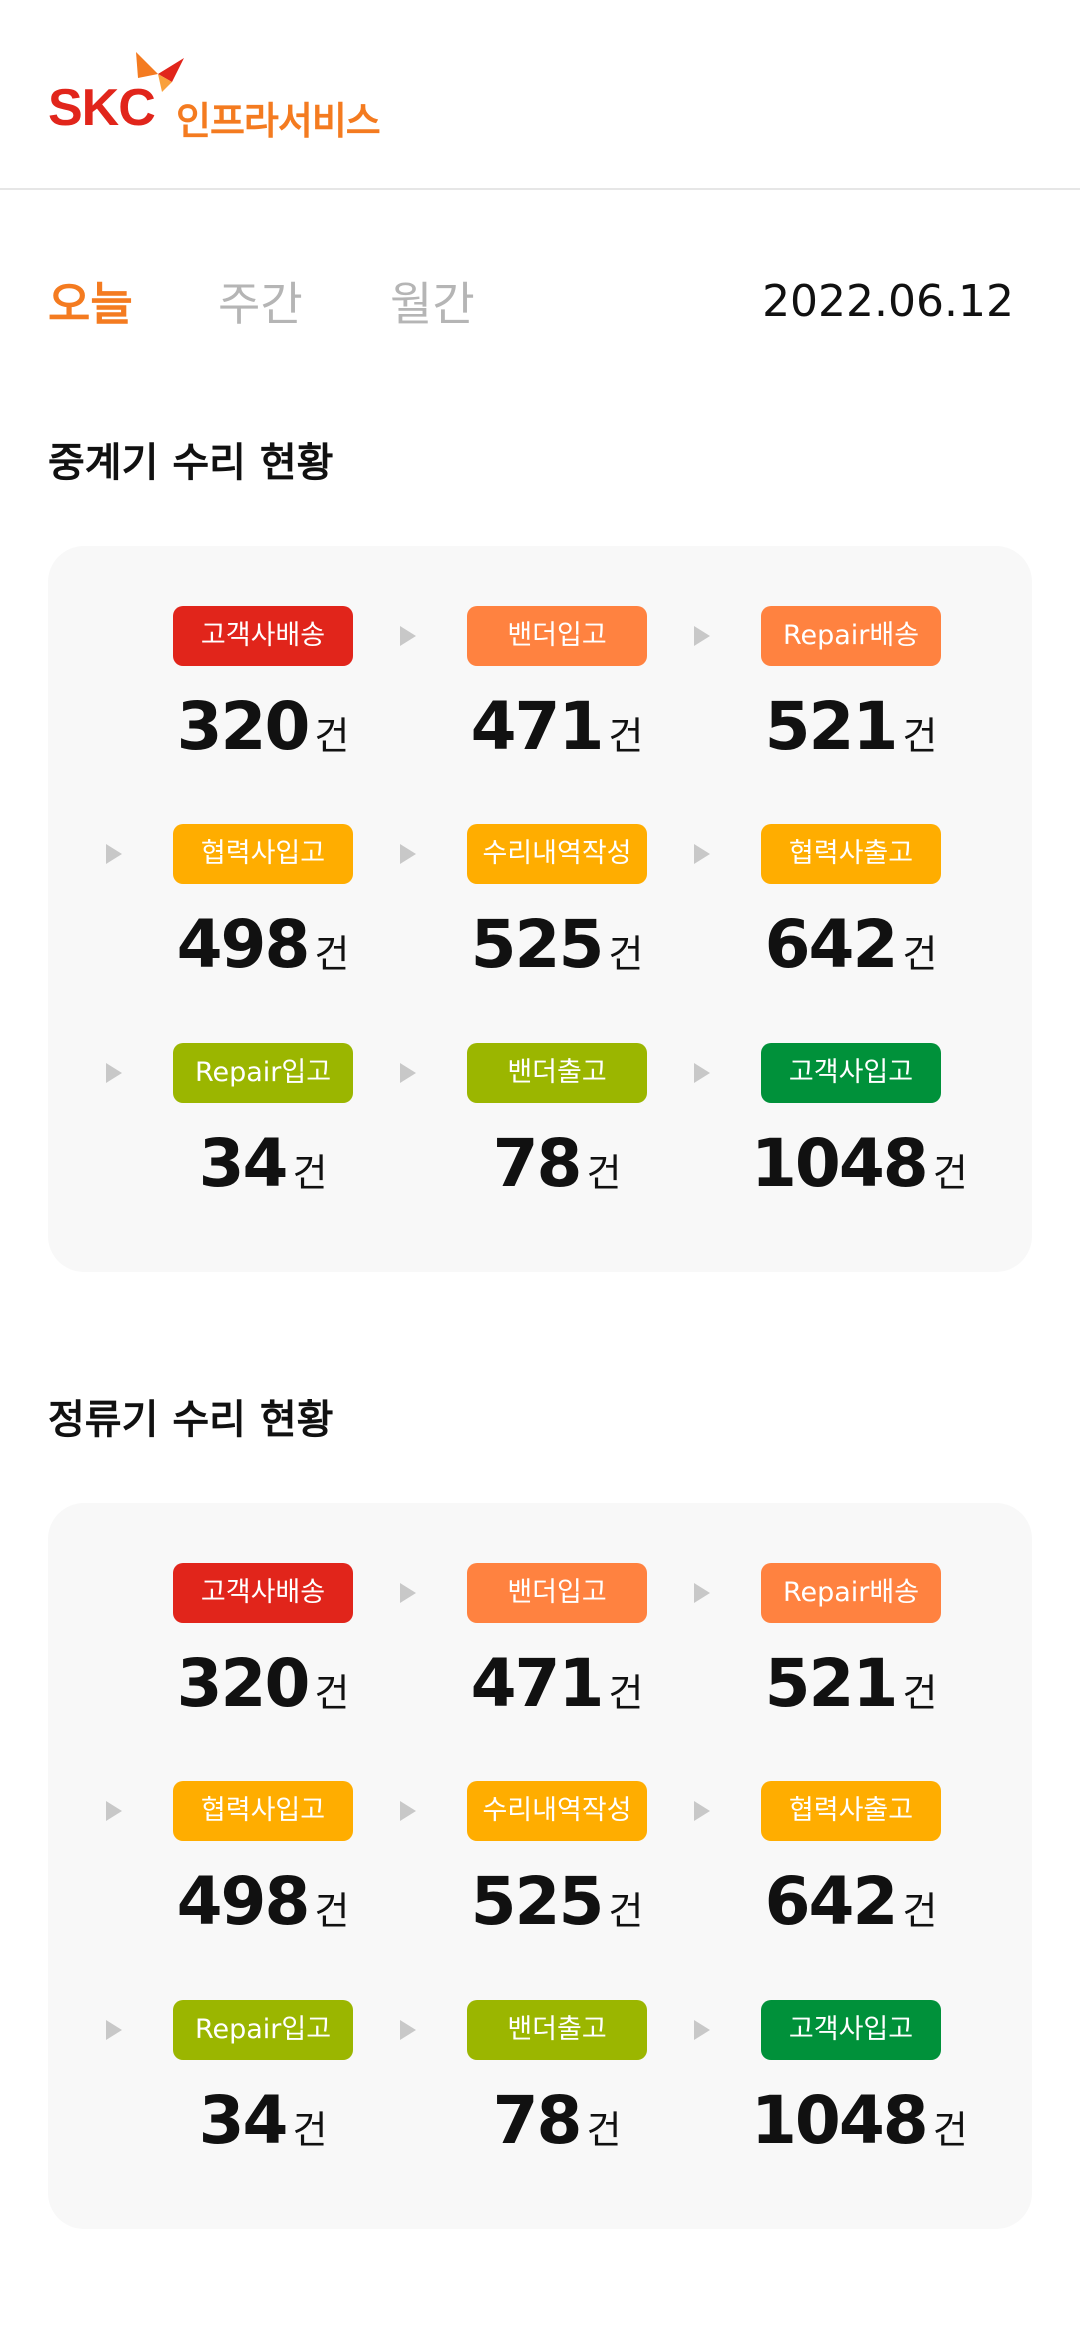 The width and height of the screenshot is (1080, 2340). What do you see at coordinates (191, 1420) in the screenshot?
I see `section-title-rectifier: 정류기 수리 현황` at bounding box center [191, 1420].